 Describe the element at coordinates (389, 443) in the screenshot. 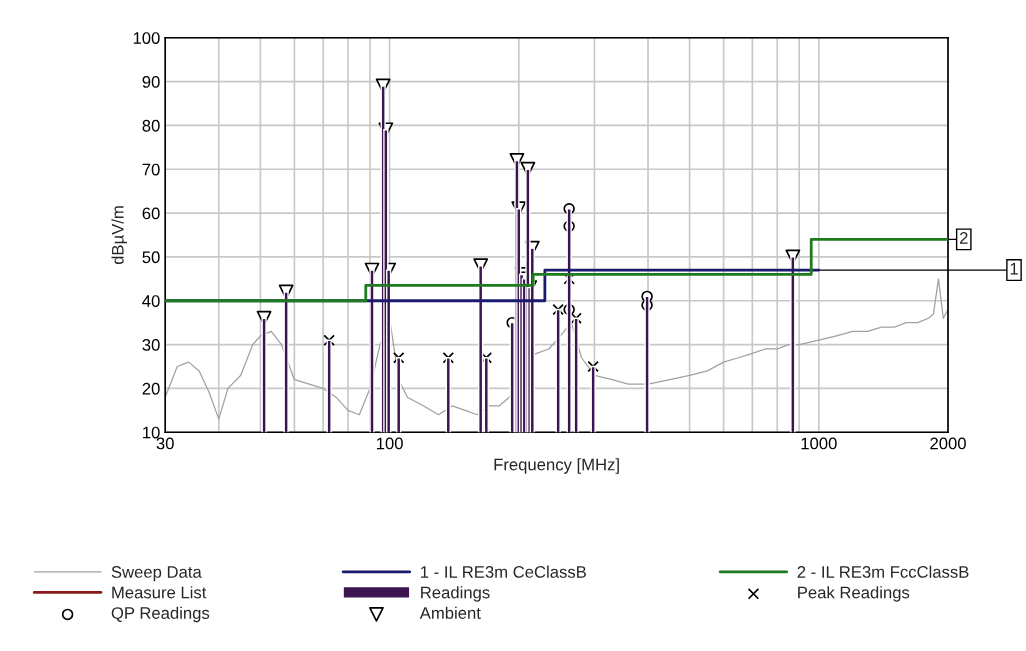

I see `x-tick-label: 100` at that location.